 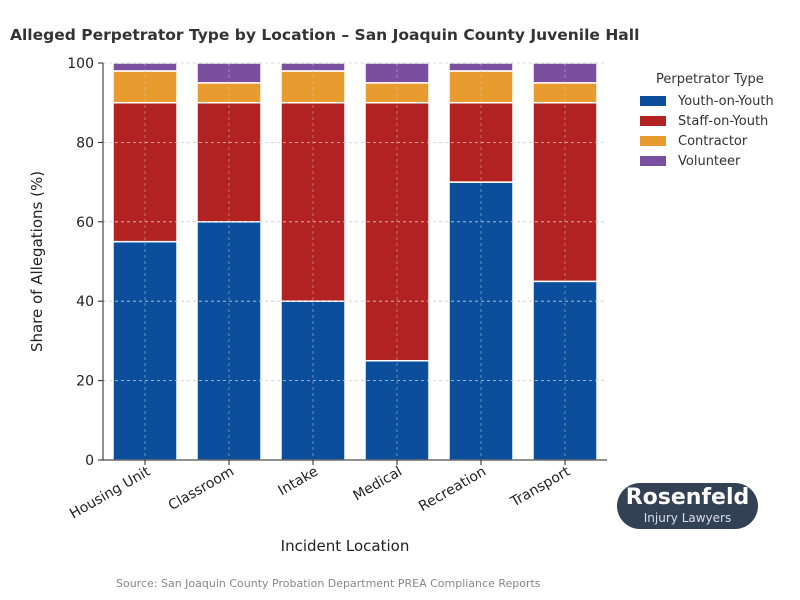 I want to click on legend-label: Youth-on-Youth, so click(x=726, y=101).